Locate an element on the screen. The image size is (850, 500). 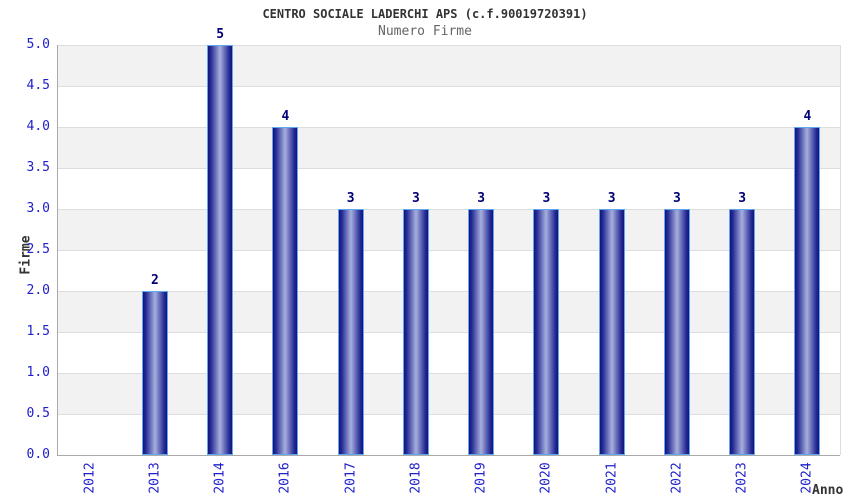
x-axis-title: Anno is located at coordinates (828, 490).